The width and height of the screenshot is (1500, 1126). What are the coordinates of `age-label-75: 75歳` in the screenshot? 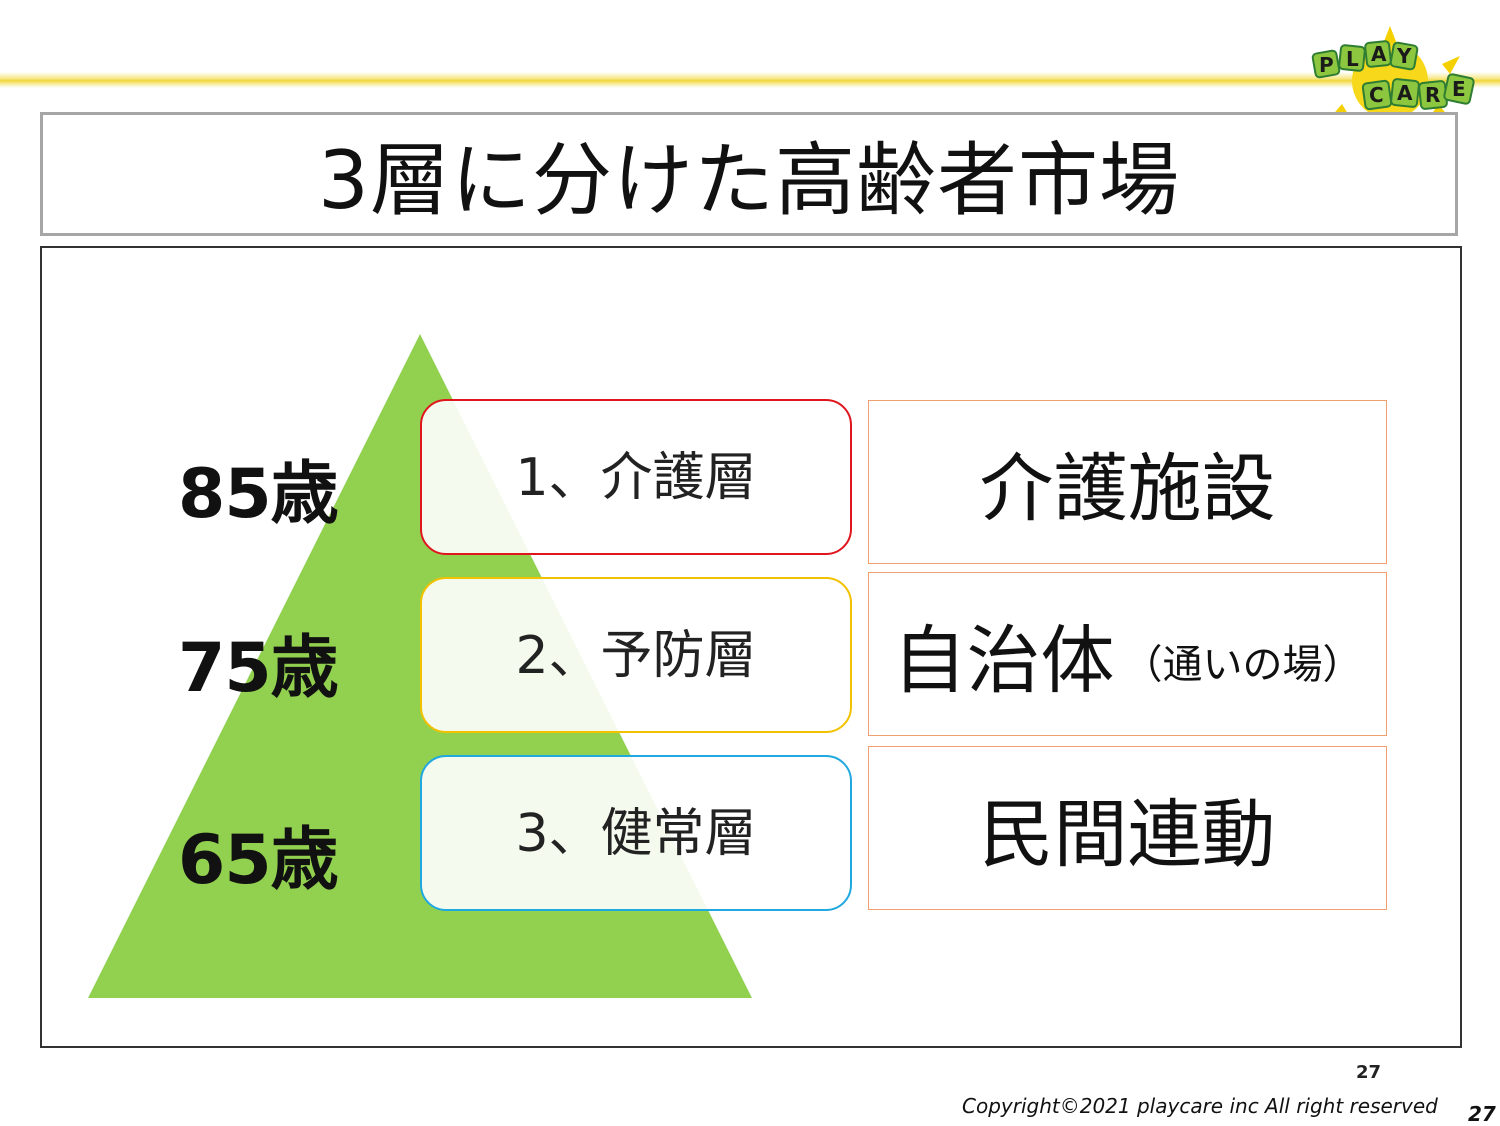 It's located at (258, 668).